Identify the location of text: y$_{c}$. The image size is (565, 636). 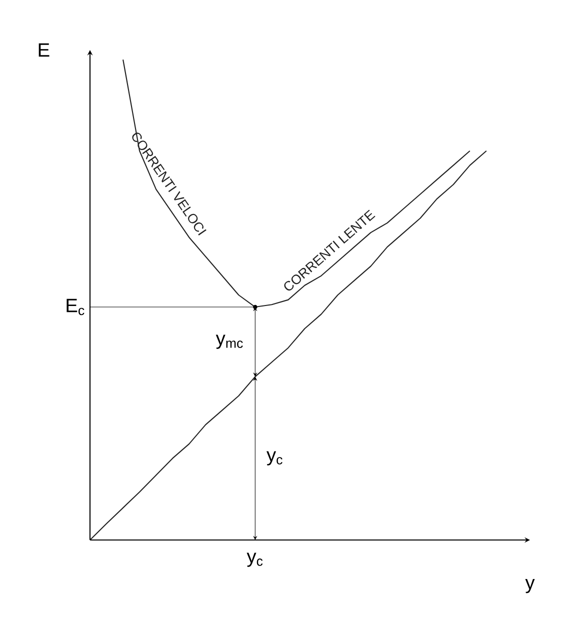
(254, 559).